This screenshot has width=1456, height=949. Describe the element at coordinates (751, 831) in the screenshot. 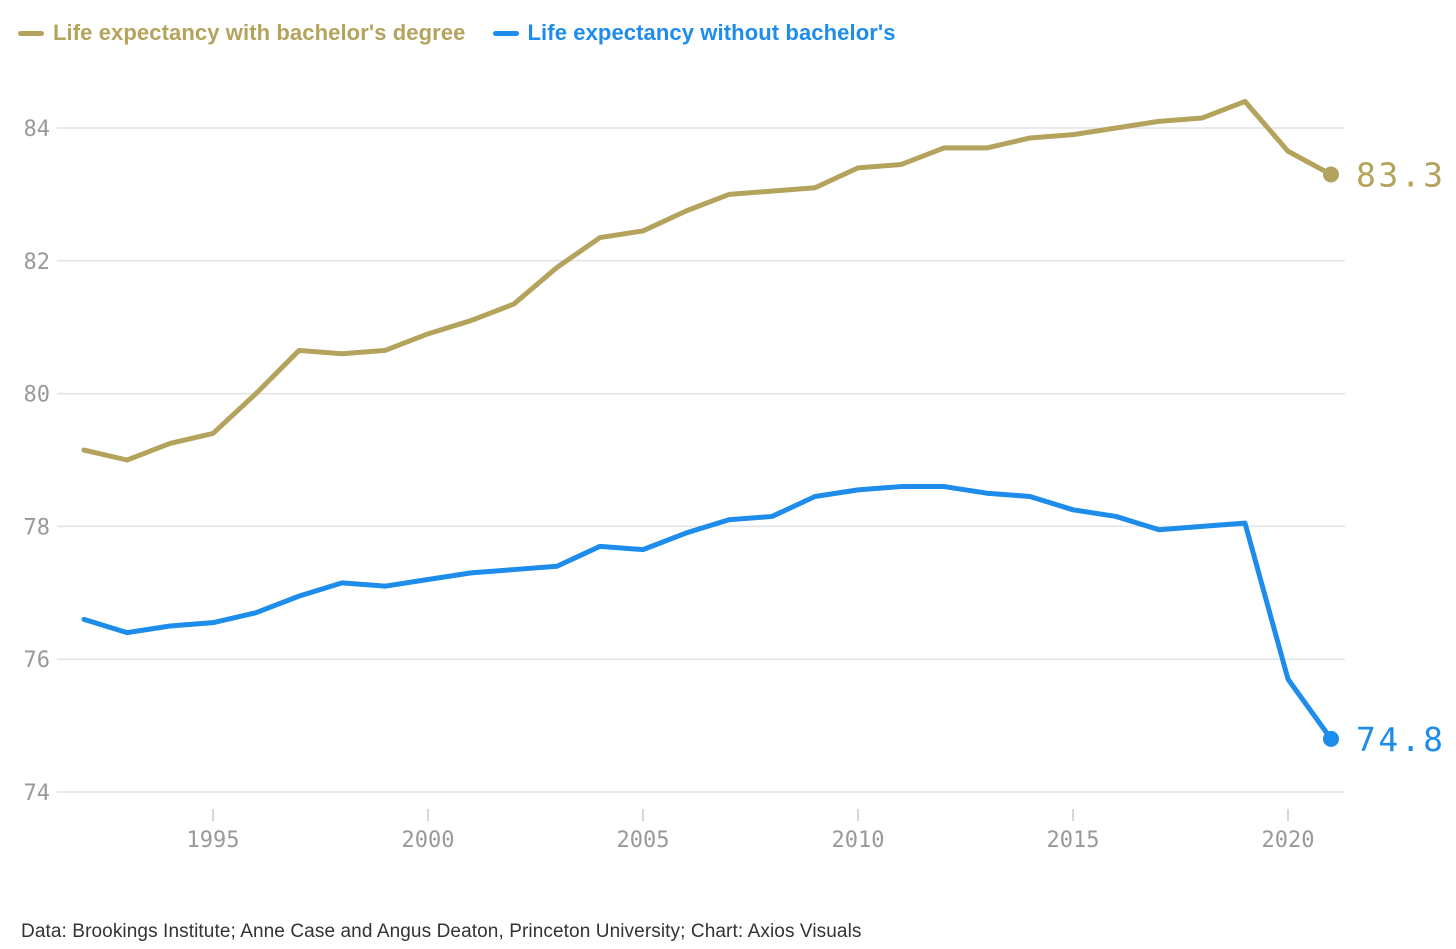

I see `x-axis-labels: 1995 2000 2005 2010 2015 2020` at that location.